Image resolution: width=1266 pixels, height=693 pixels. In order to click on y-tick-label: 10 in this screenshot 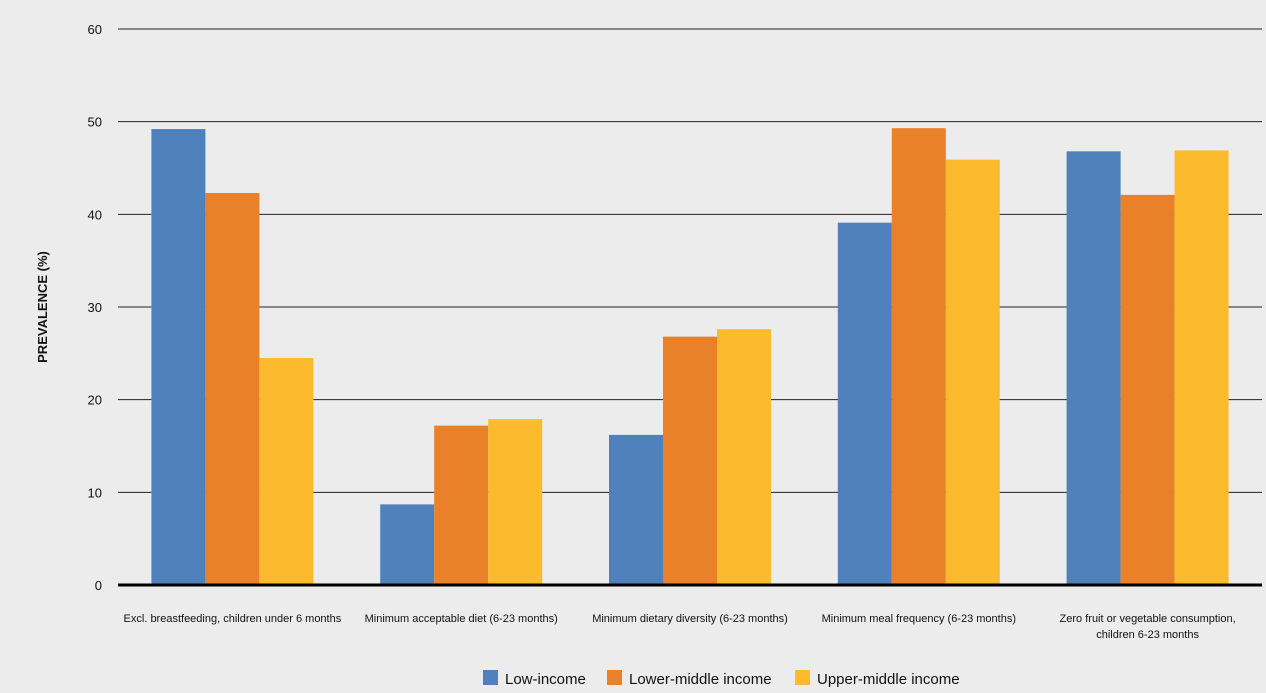, I will do `click(95, 492)`.